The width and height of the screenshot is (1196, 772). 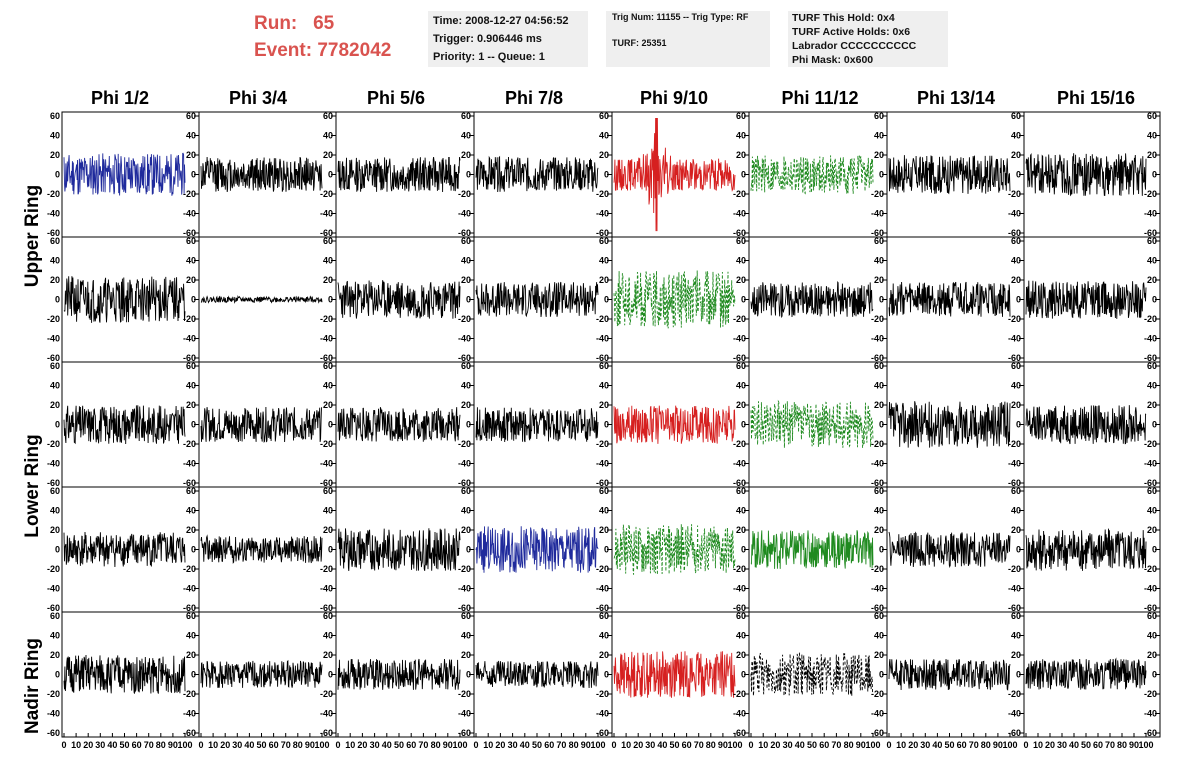 What do you see at coordinates (487, 39) in the screenshot?
I see `trigger-line: Trigger: 0.906446 ms` at bounding box center [487, 39].